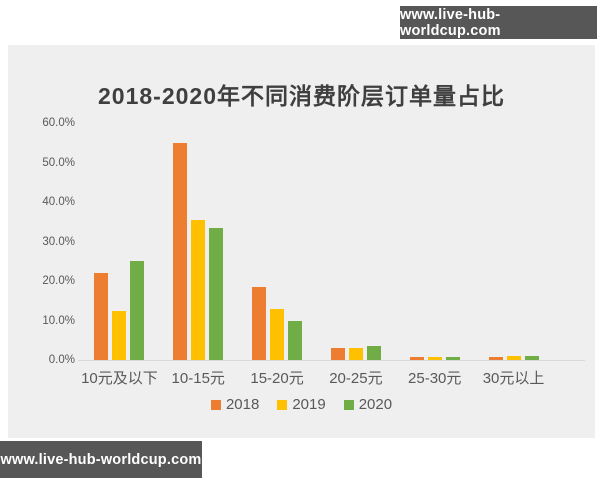 The width and height of the screenshot is (600, 480). I want to click on y-tick-label: 10.0%, so click(58, 320).